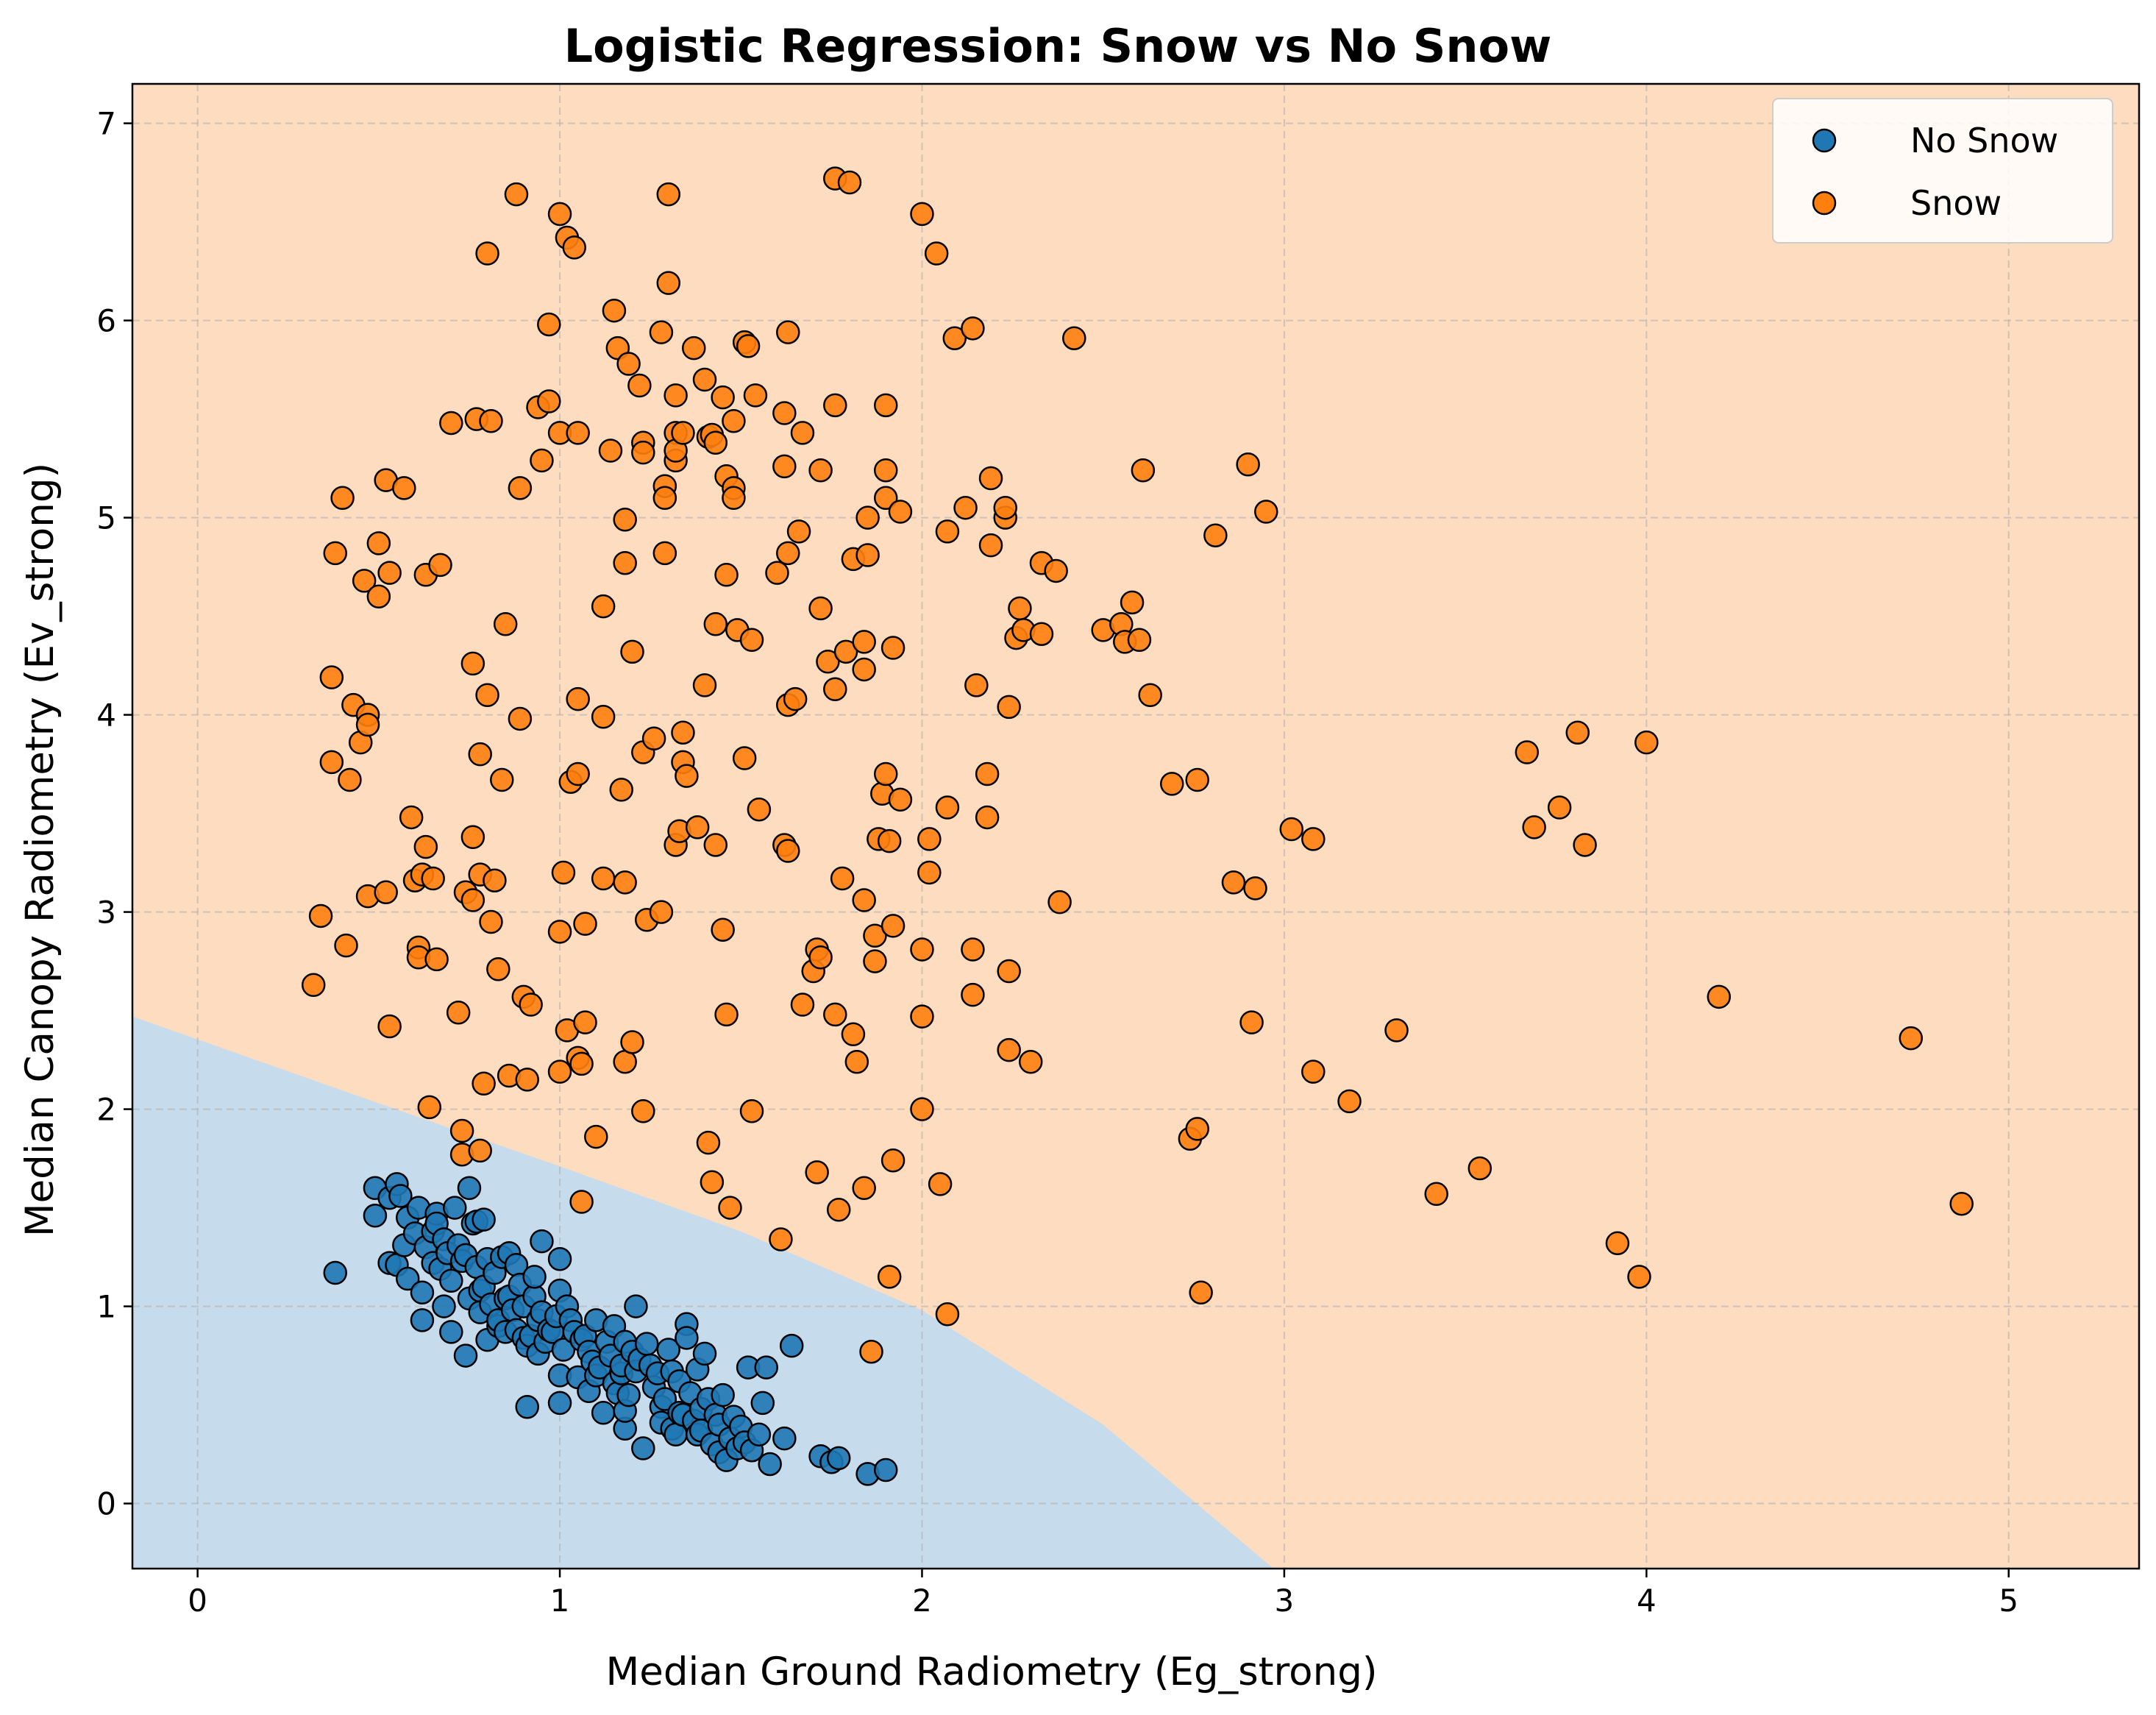  I want to click on x-tick-label: 3, so click(1285, 1601).